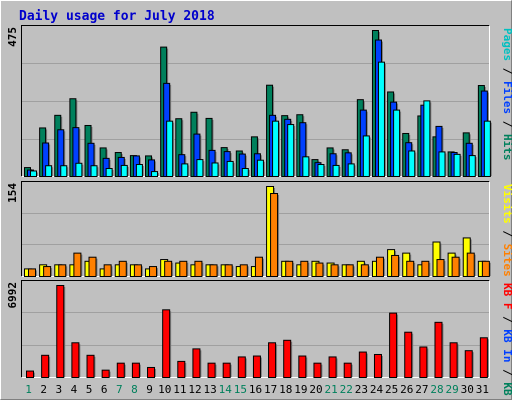 The height and width of the screenshot is (405, 512). What do you see at coordinates (12, 295) in the screenshot?
I see `panel-2-ymax-label: 6992` at bounding box center [12, 295].